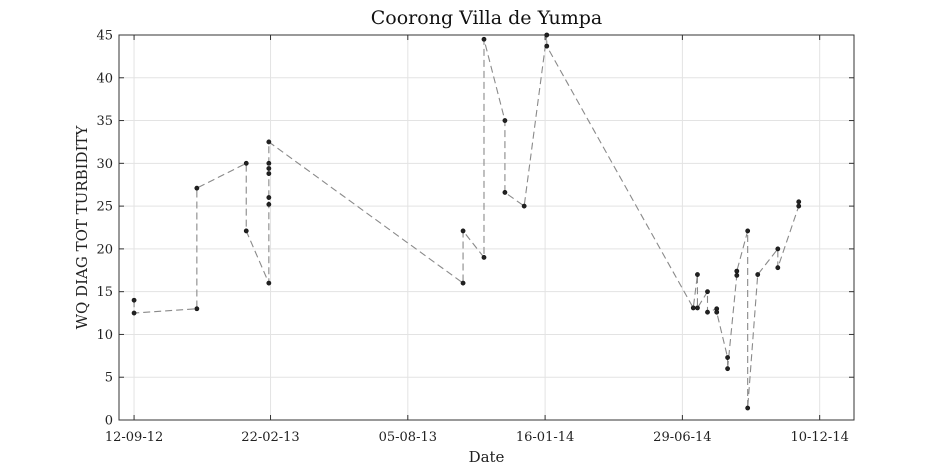 The width and height of the screenshot is (945, 472). Describe the element at coordinates (408, 437) in the screenshot. I see `x-tick-label: 05-08-13` at that location.